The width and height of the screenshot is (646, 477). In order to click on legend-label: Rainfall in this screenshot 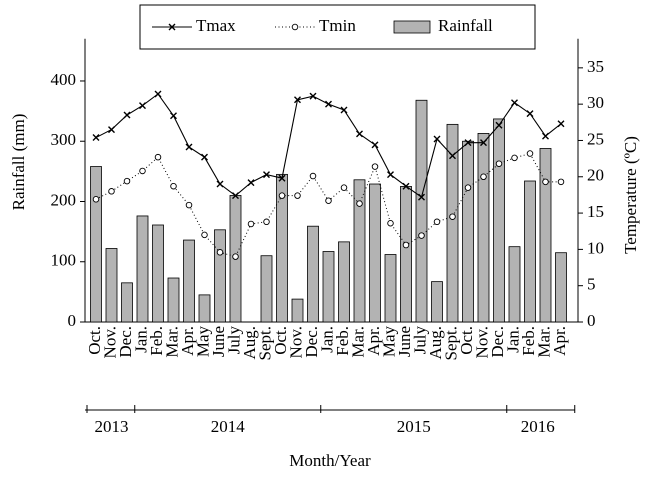, I will do `click(465, 25)`.